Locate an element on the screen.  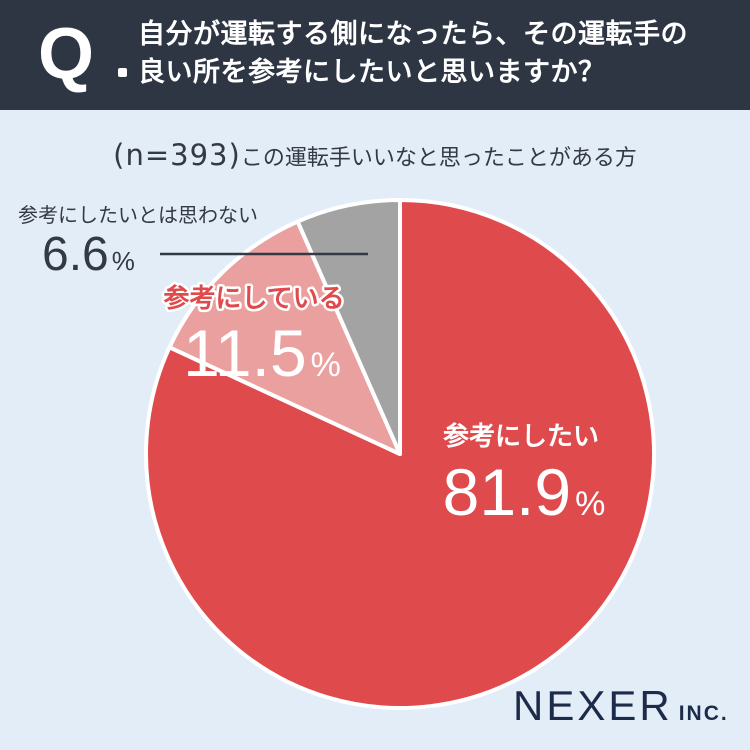
nexer-logo: NEXER INC. is located at coordinates (621, 706).